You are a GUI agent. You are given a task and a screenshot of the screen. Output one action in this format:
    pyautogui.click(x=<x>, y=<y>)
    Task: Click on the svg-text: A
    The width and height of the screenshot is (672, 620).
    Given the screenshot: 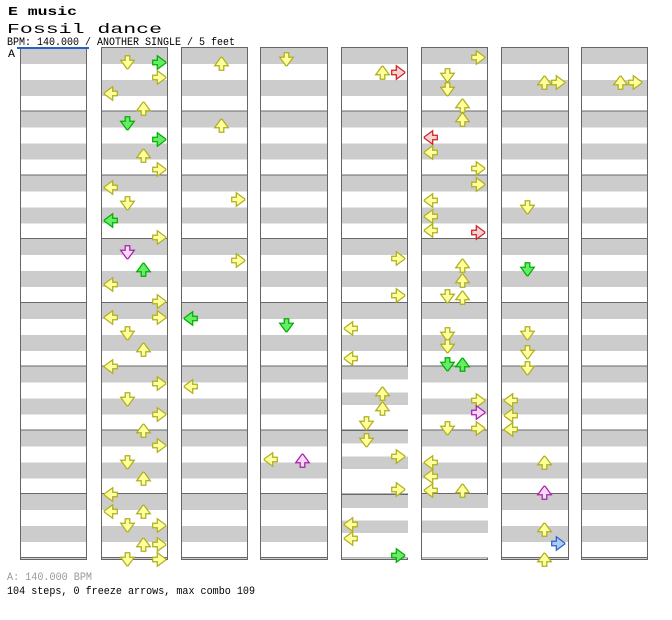 What is the action you would take?
    pyautogui.click(x=11, y=55)
    